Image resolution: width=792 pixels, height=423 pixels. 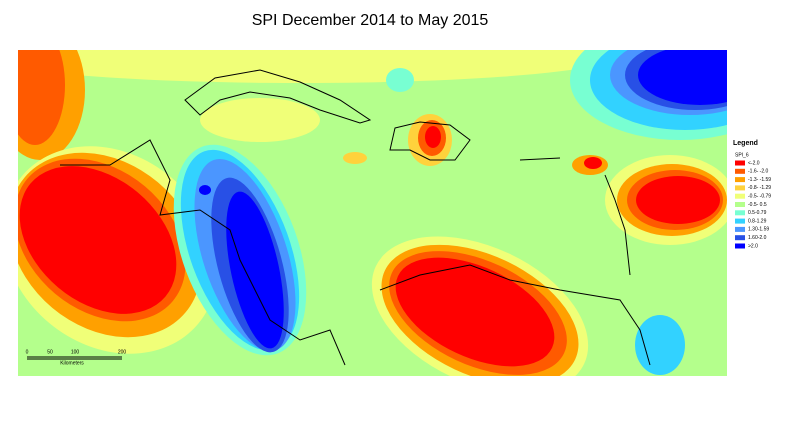 What do you see at coordinates (745, 143) in the screenshot?
I see `legend-title: Legend` at bounding box center [745, 143].